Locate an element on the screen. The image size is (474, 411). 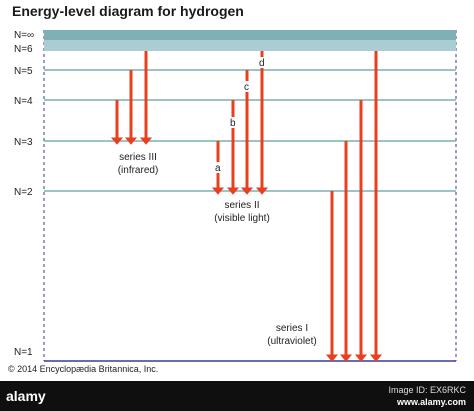
series-i-sublabel: (ultraviolet) is located at coordinates (291, 341).